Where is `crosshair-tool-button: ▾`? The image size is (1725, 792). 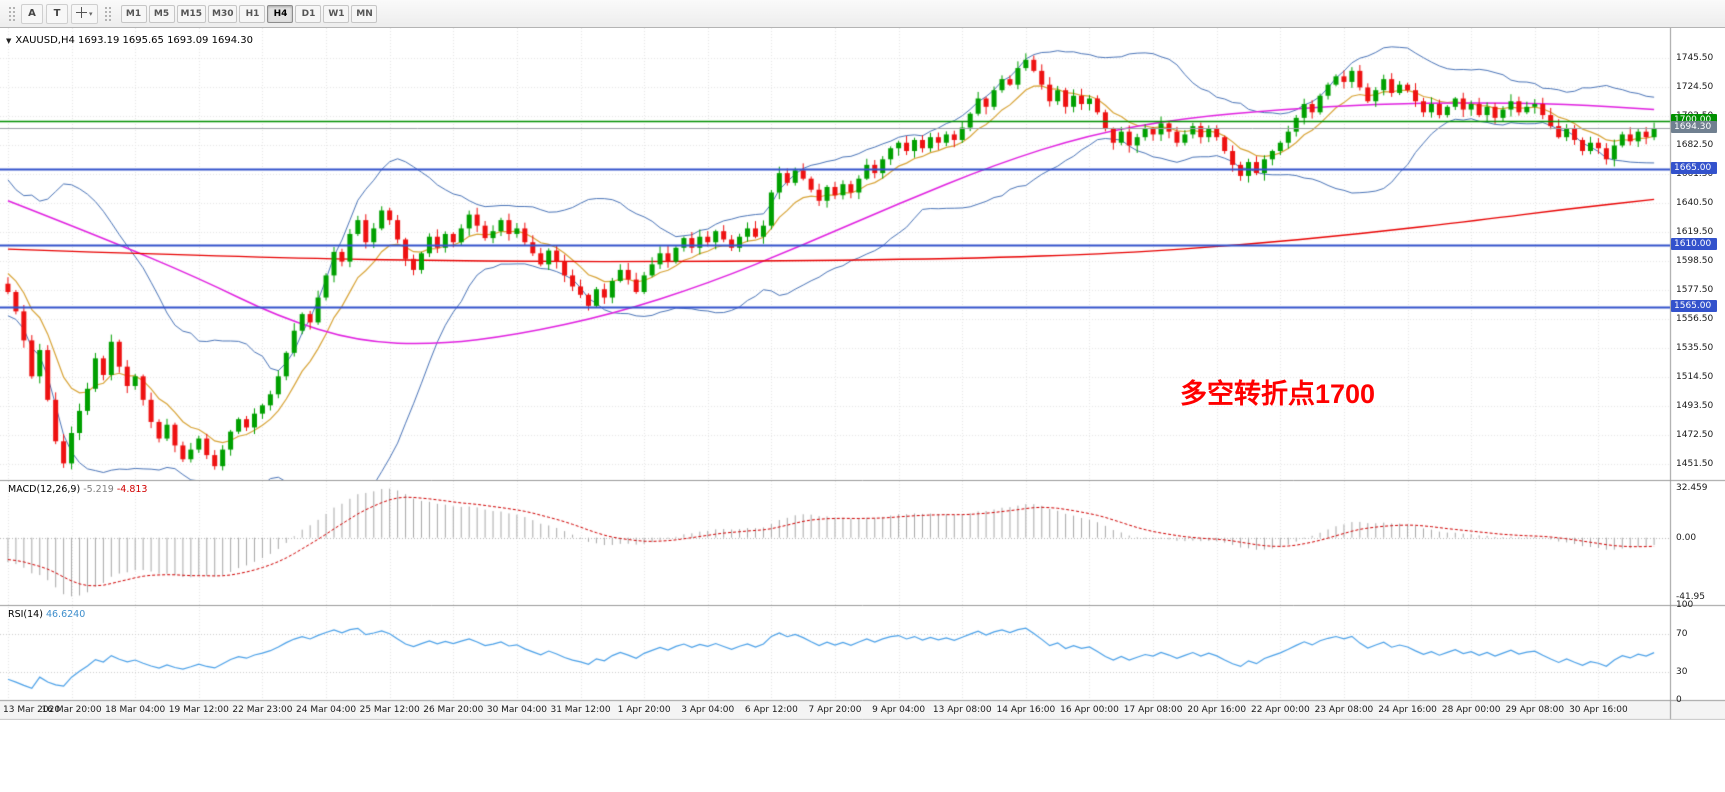
crosshair-tool-button: ▾ is located at coordinates (84, 13).